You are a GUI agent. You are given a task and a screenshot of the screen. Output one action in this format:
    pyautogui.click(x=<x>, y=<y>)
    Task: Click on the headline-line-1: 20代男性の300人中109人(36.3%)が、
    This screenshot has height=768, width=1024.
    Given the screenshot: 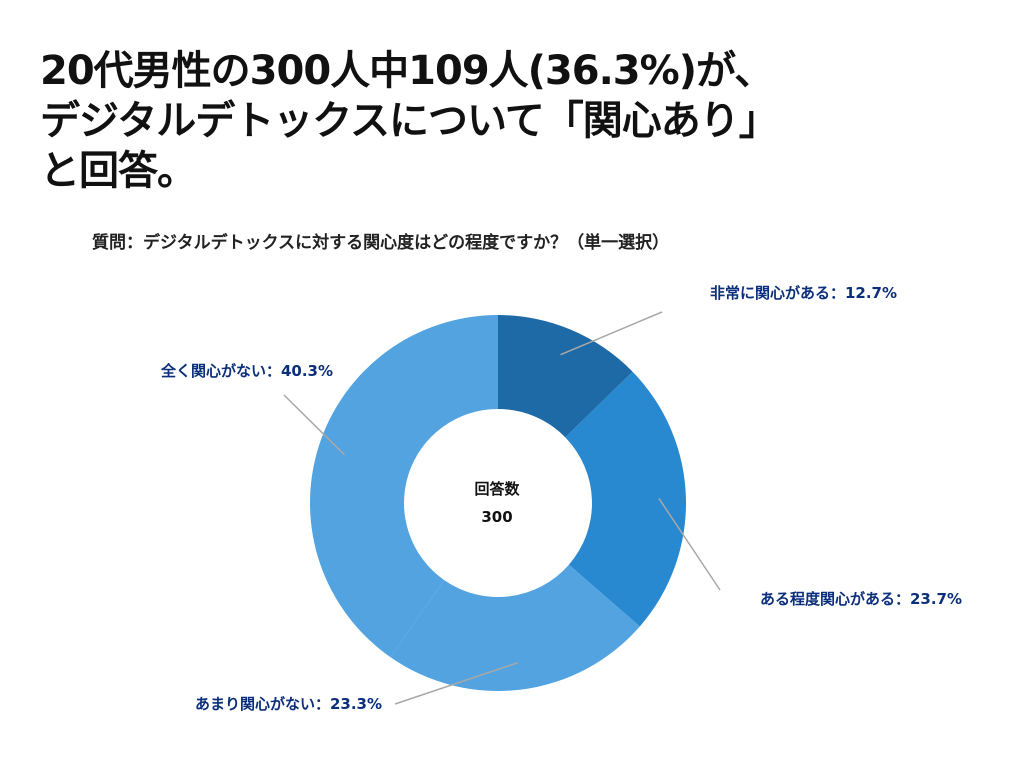 What is the action you would take?
    pyautogui.click(x=407, y=71)
    